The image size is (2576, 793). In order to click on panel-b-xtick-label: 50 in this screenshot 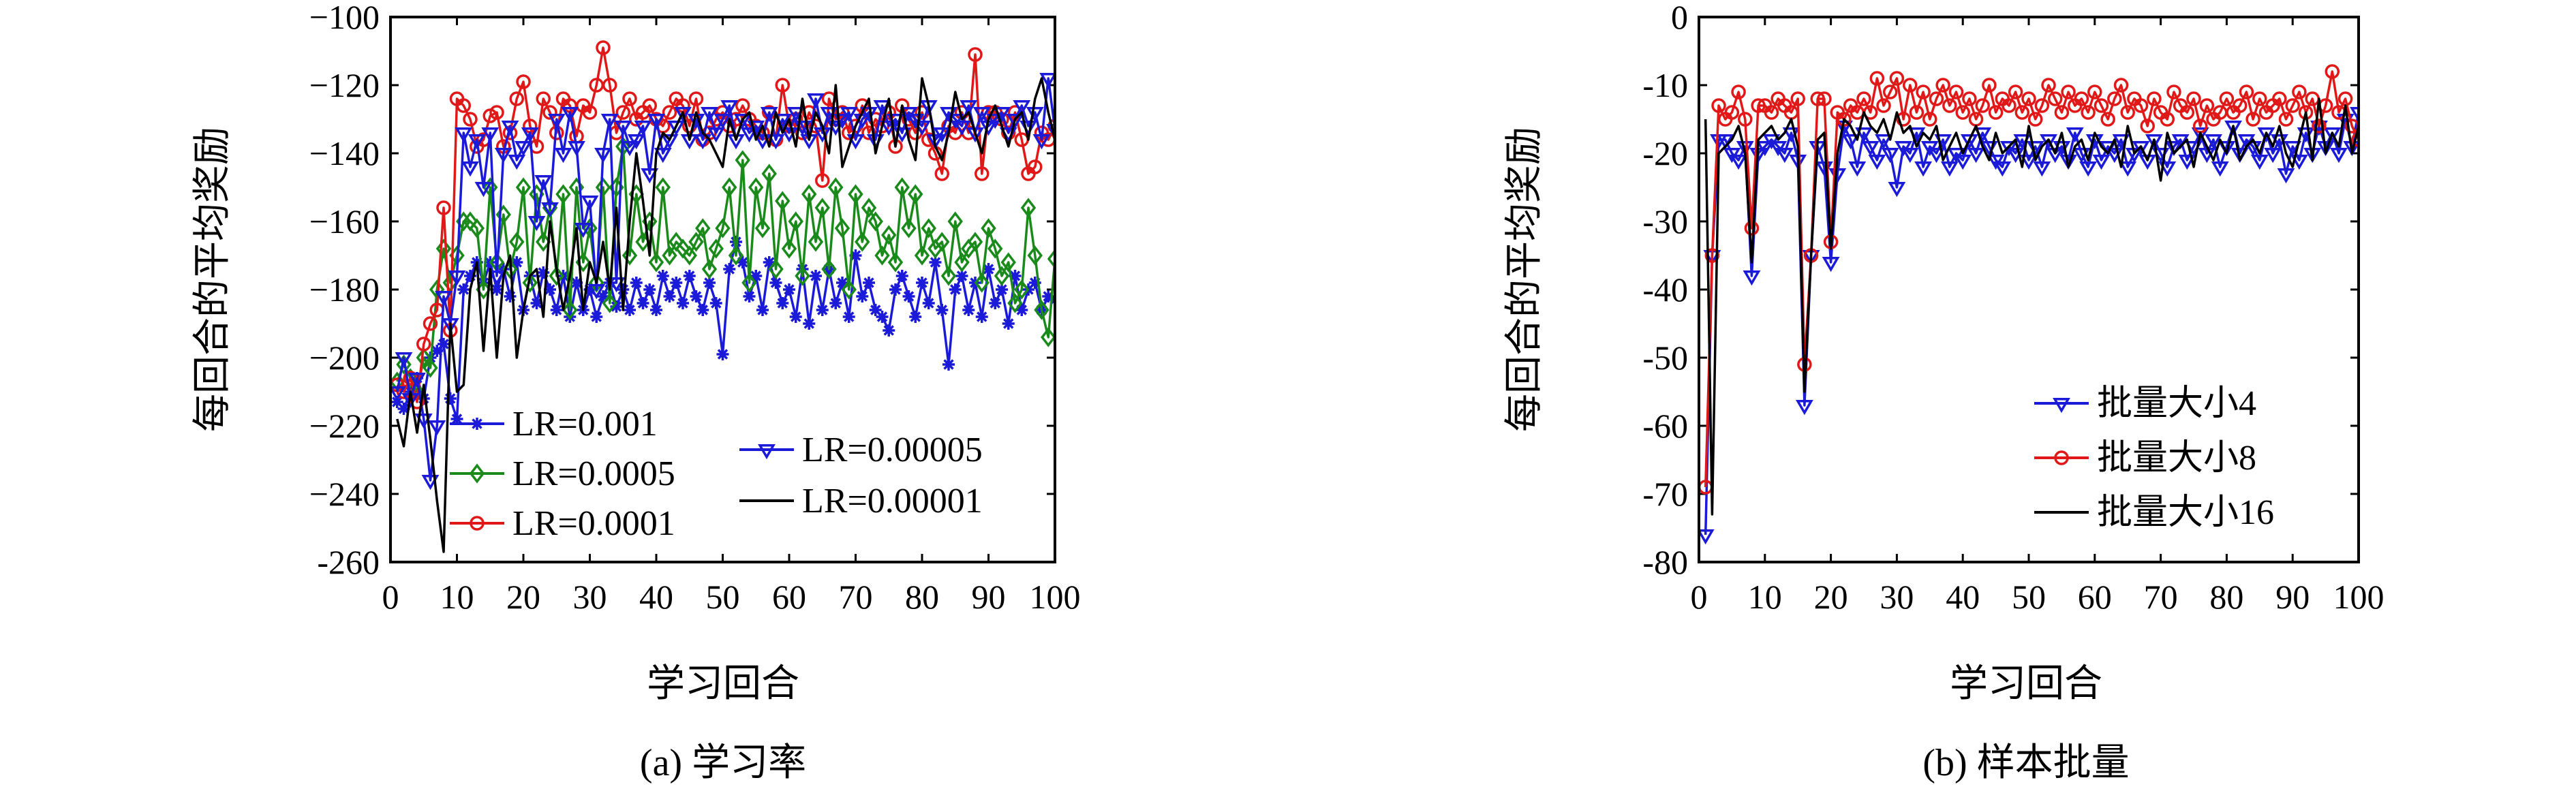, I will do `click(2029, 597)`.